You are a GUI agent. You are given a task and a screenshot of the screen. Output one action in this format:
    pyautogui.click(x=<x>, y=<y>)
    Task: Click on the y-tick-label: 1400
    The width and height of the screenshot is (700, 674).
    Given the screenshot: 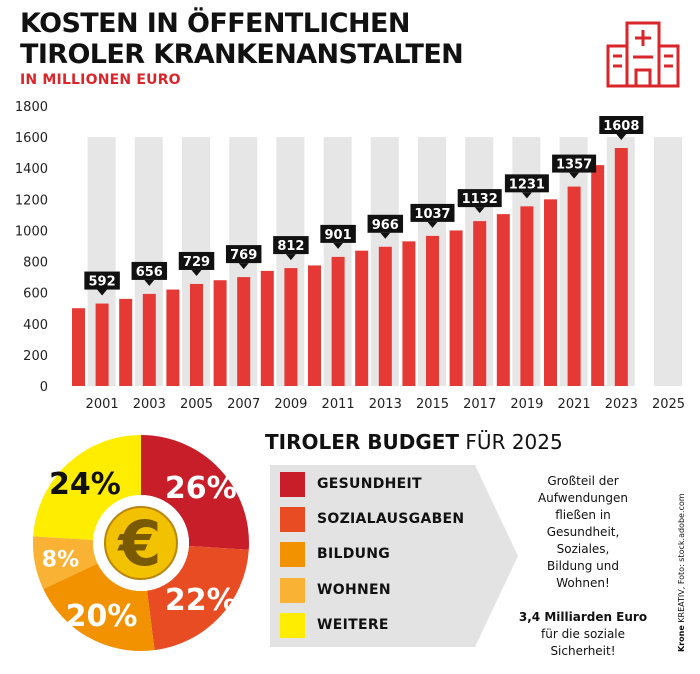 What is the action you would take?
    pyautogui.click(x=31, y=169)
    